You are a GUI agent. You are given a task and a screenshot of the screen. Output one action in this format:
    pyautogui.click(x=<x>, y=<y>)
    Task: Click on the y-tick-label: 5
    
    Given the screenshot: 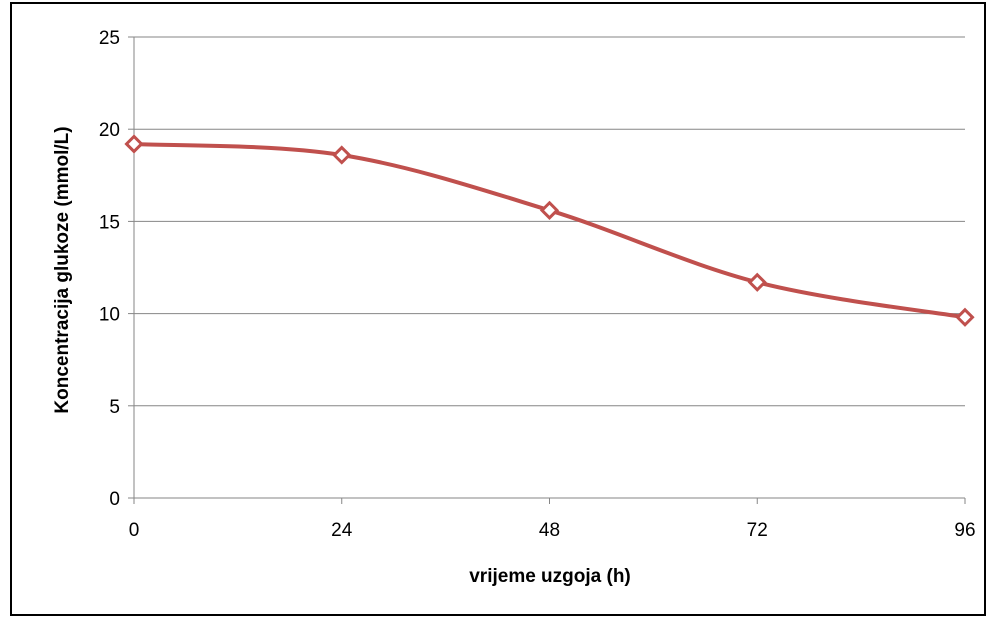 What is the action you would take?
    pyautogui.click(x=114, y=407)
    